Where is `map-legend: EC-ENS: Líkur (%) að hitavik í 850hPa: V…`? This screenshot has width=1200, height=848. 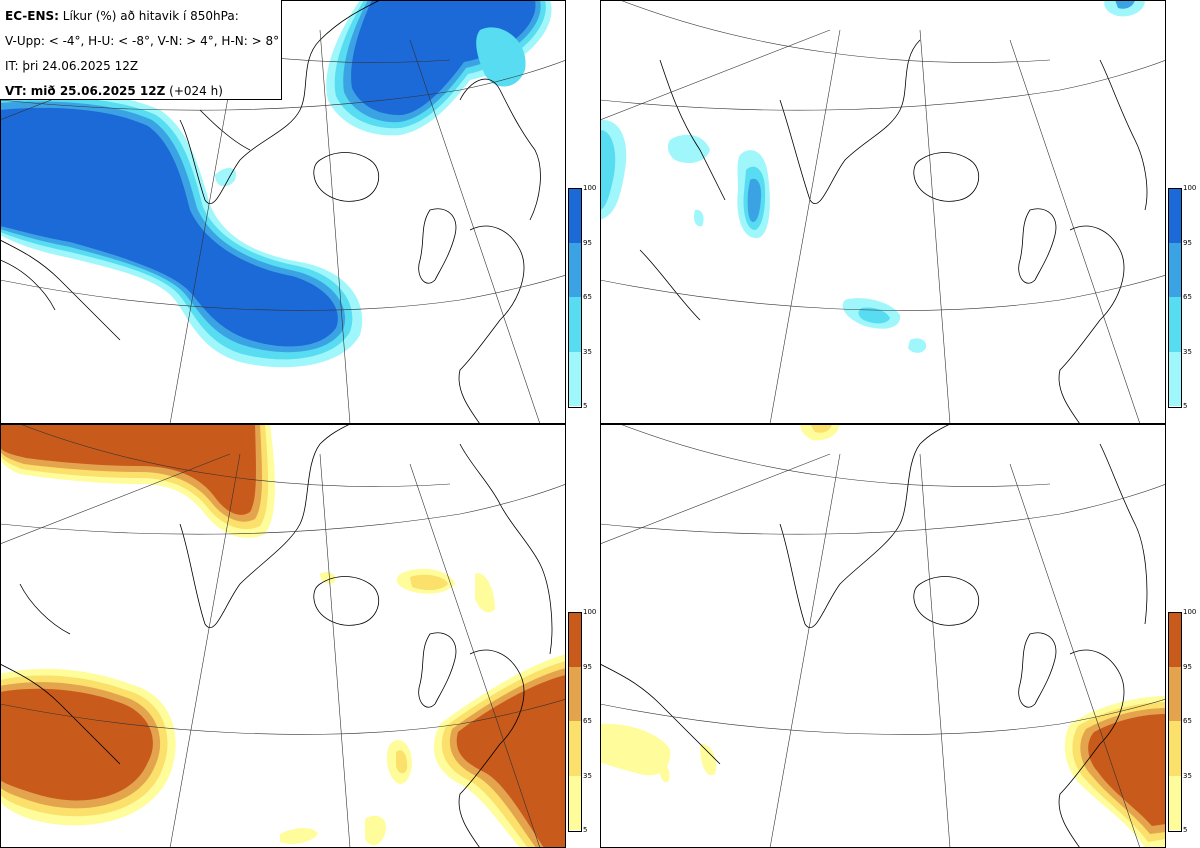 map-legend: EC-ENS: Líkur (%) að hitavik í 850hPa: V… is located at coordinates (141, 50).